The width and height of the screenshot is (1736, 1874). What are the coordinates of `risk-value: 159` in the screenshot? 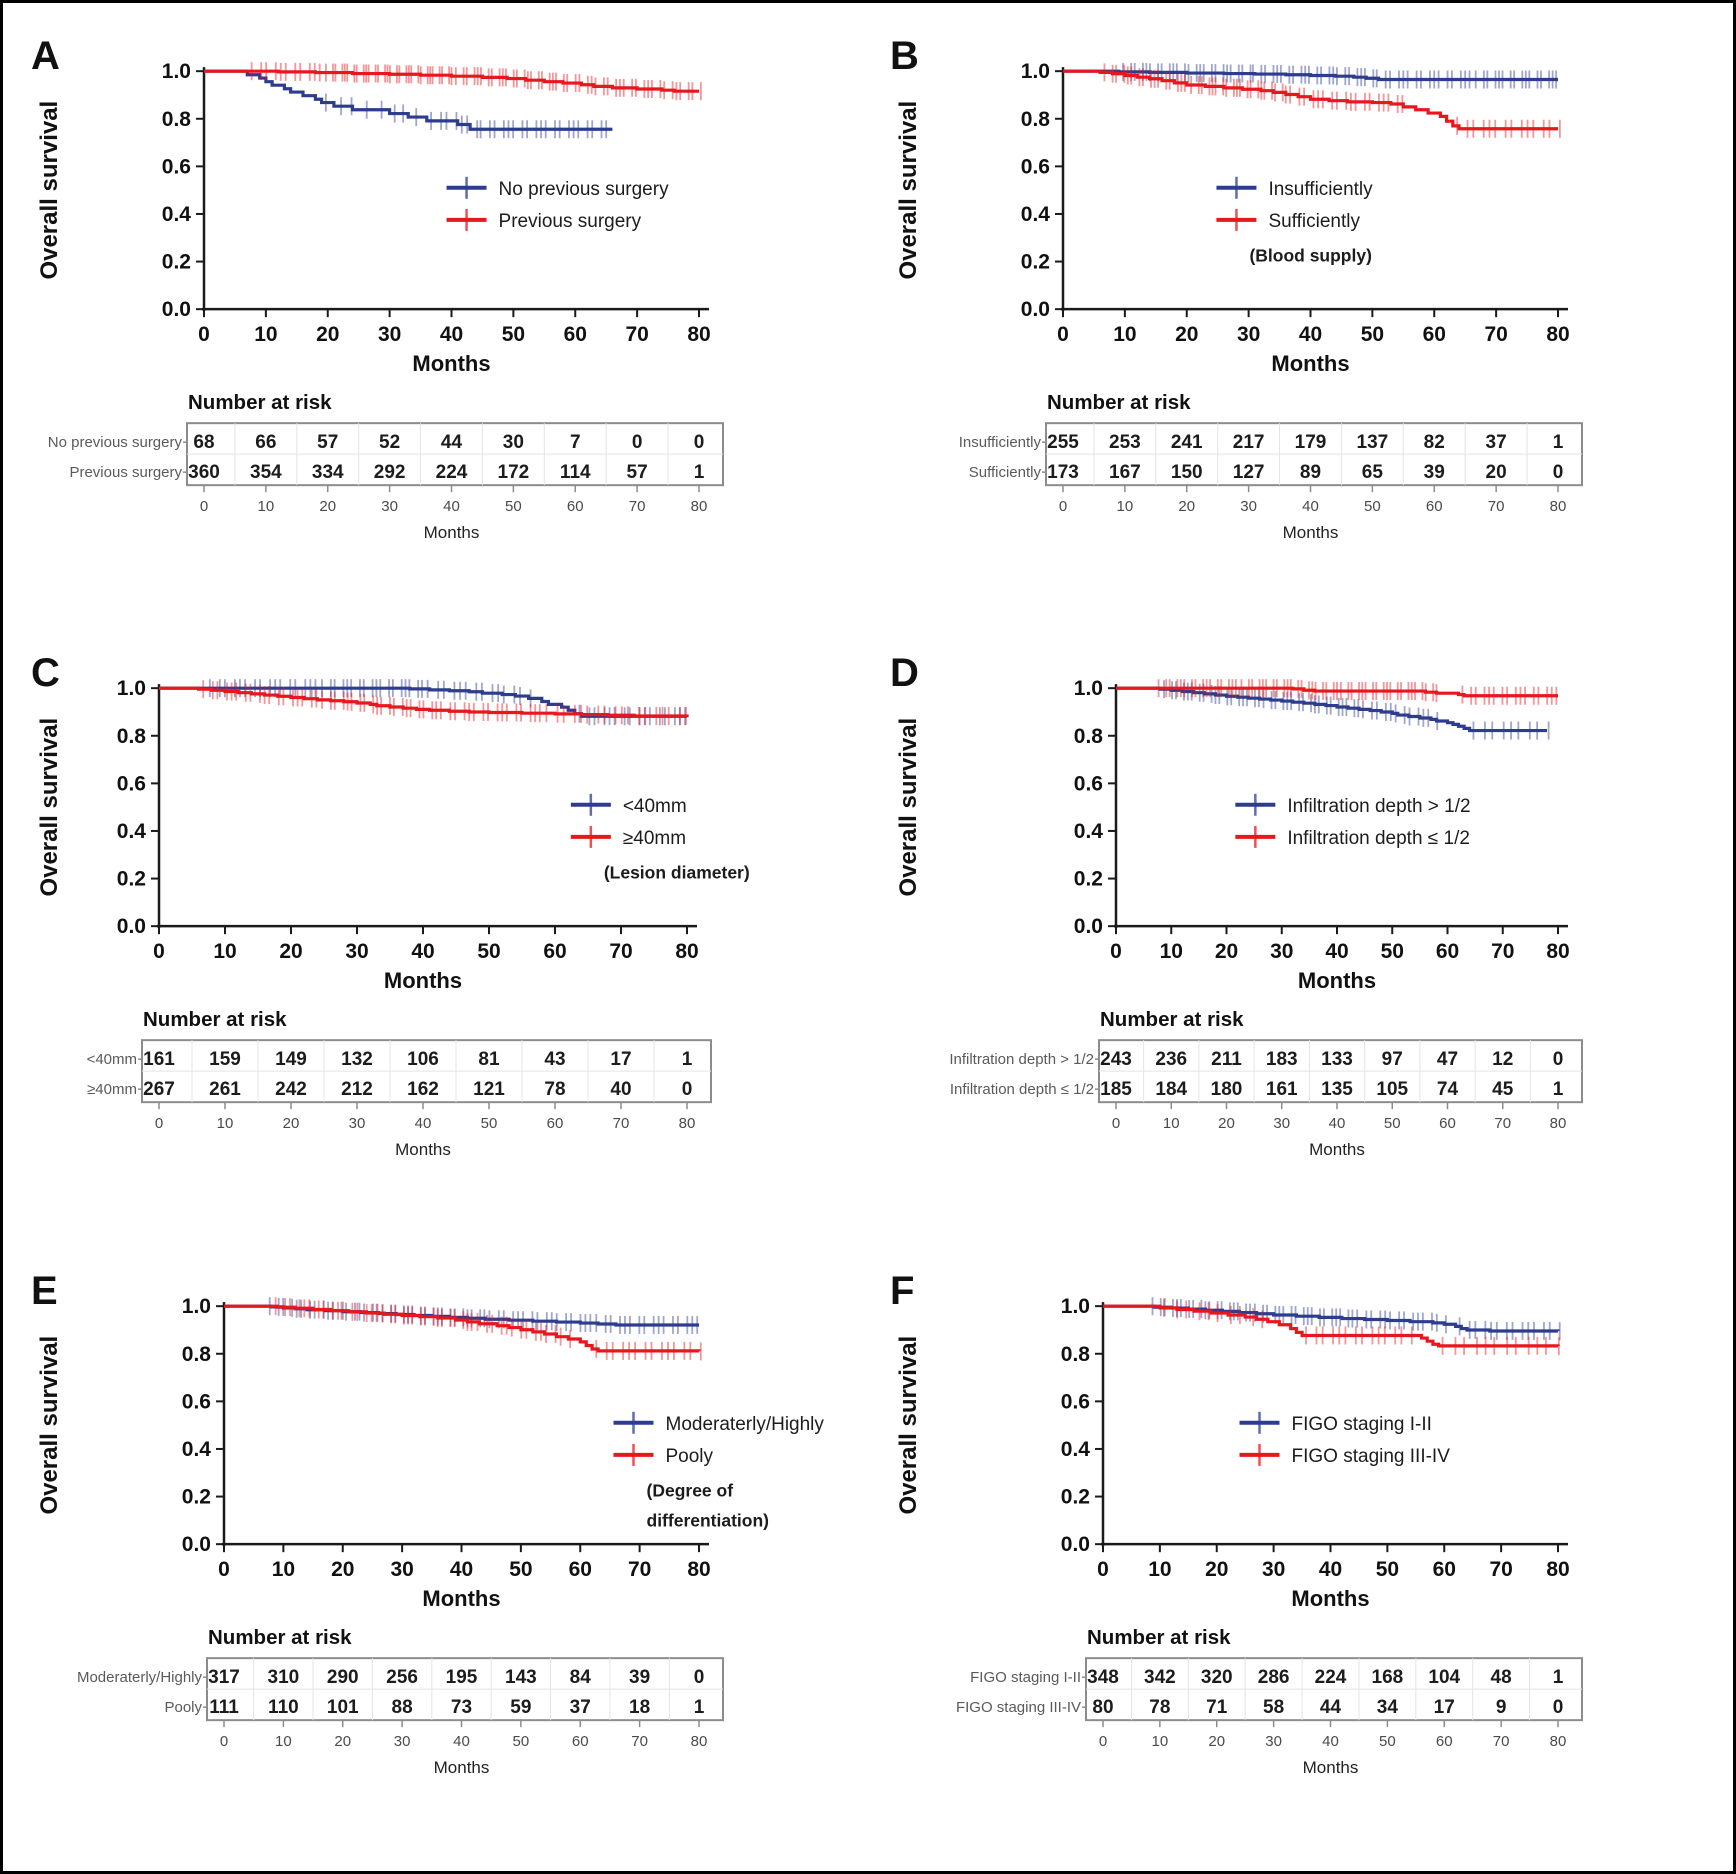 It's located at (225, 1059).